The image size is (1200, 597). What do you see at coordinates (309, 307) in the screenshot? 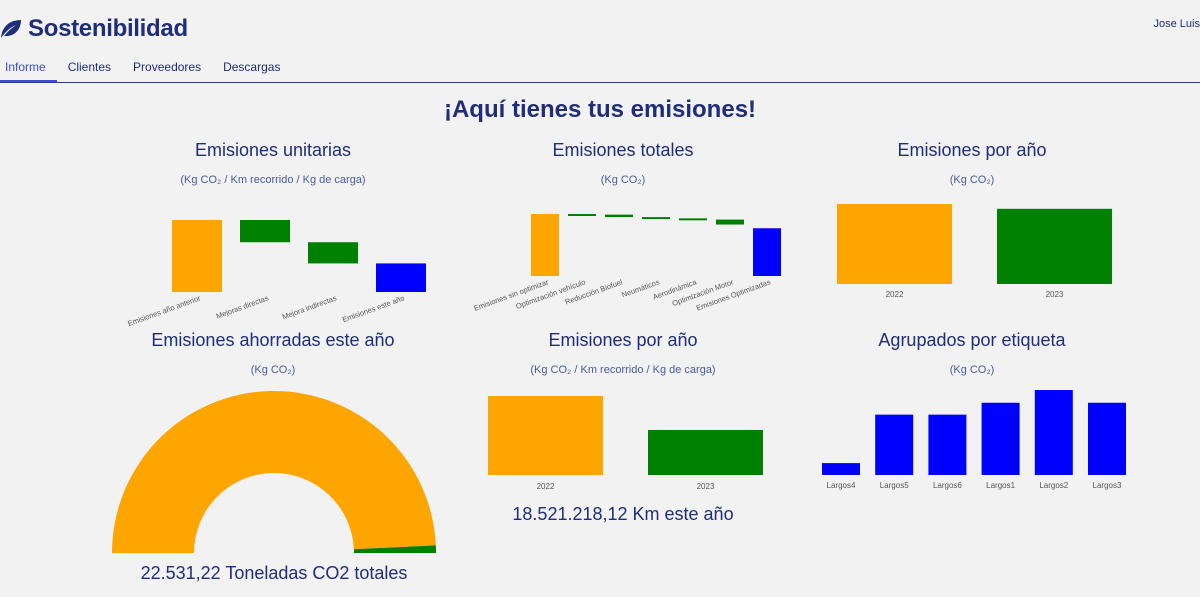
I see `tick-label-unitarias-2: Mejora indirectas` at bounding box center [309, 307].